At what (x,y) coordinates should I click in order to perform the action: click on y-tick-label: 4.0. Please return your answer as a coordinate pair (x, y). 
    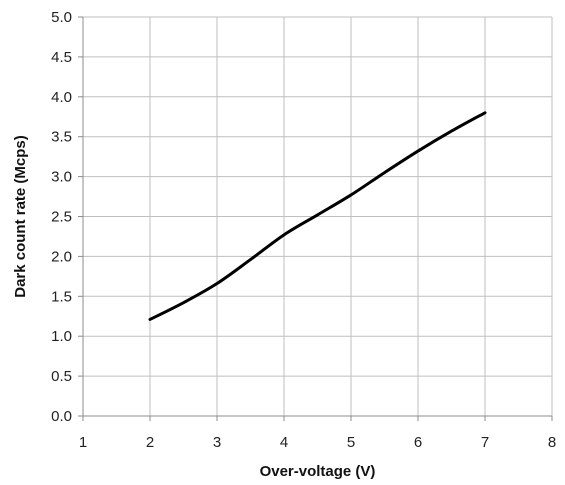
    Looking at the image, I should click on (61, 97).